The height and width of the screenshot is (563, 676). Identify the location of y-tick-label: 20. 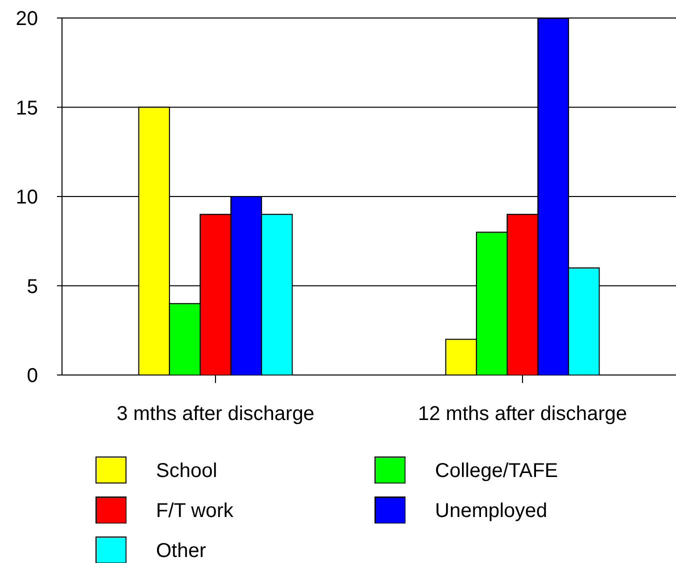
(27, 19).